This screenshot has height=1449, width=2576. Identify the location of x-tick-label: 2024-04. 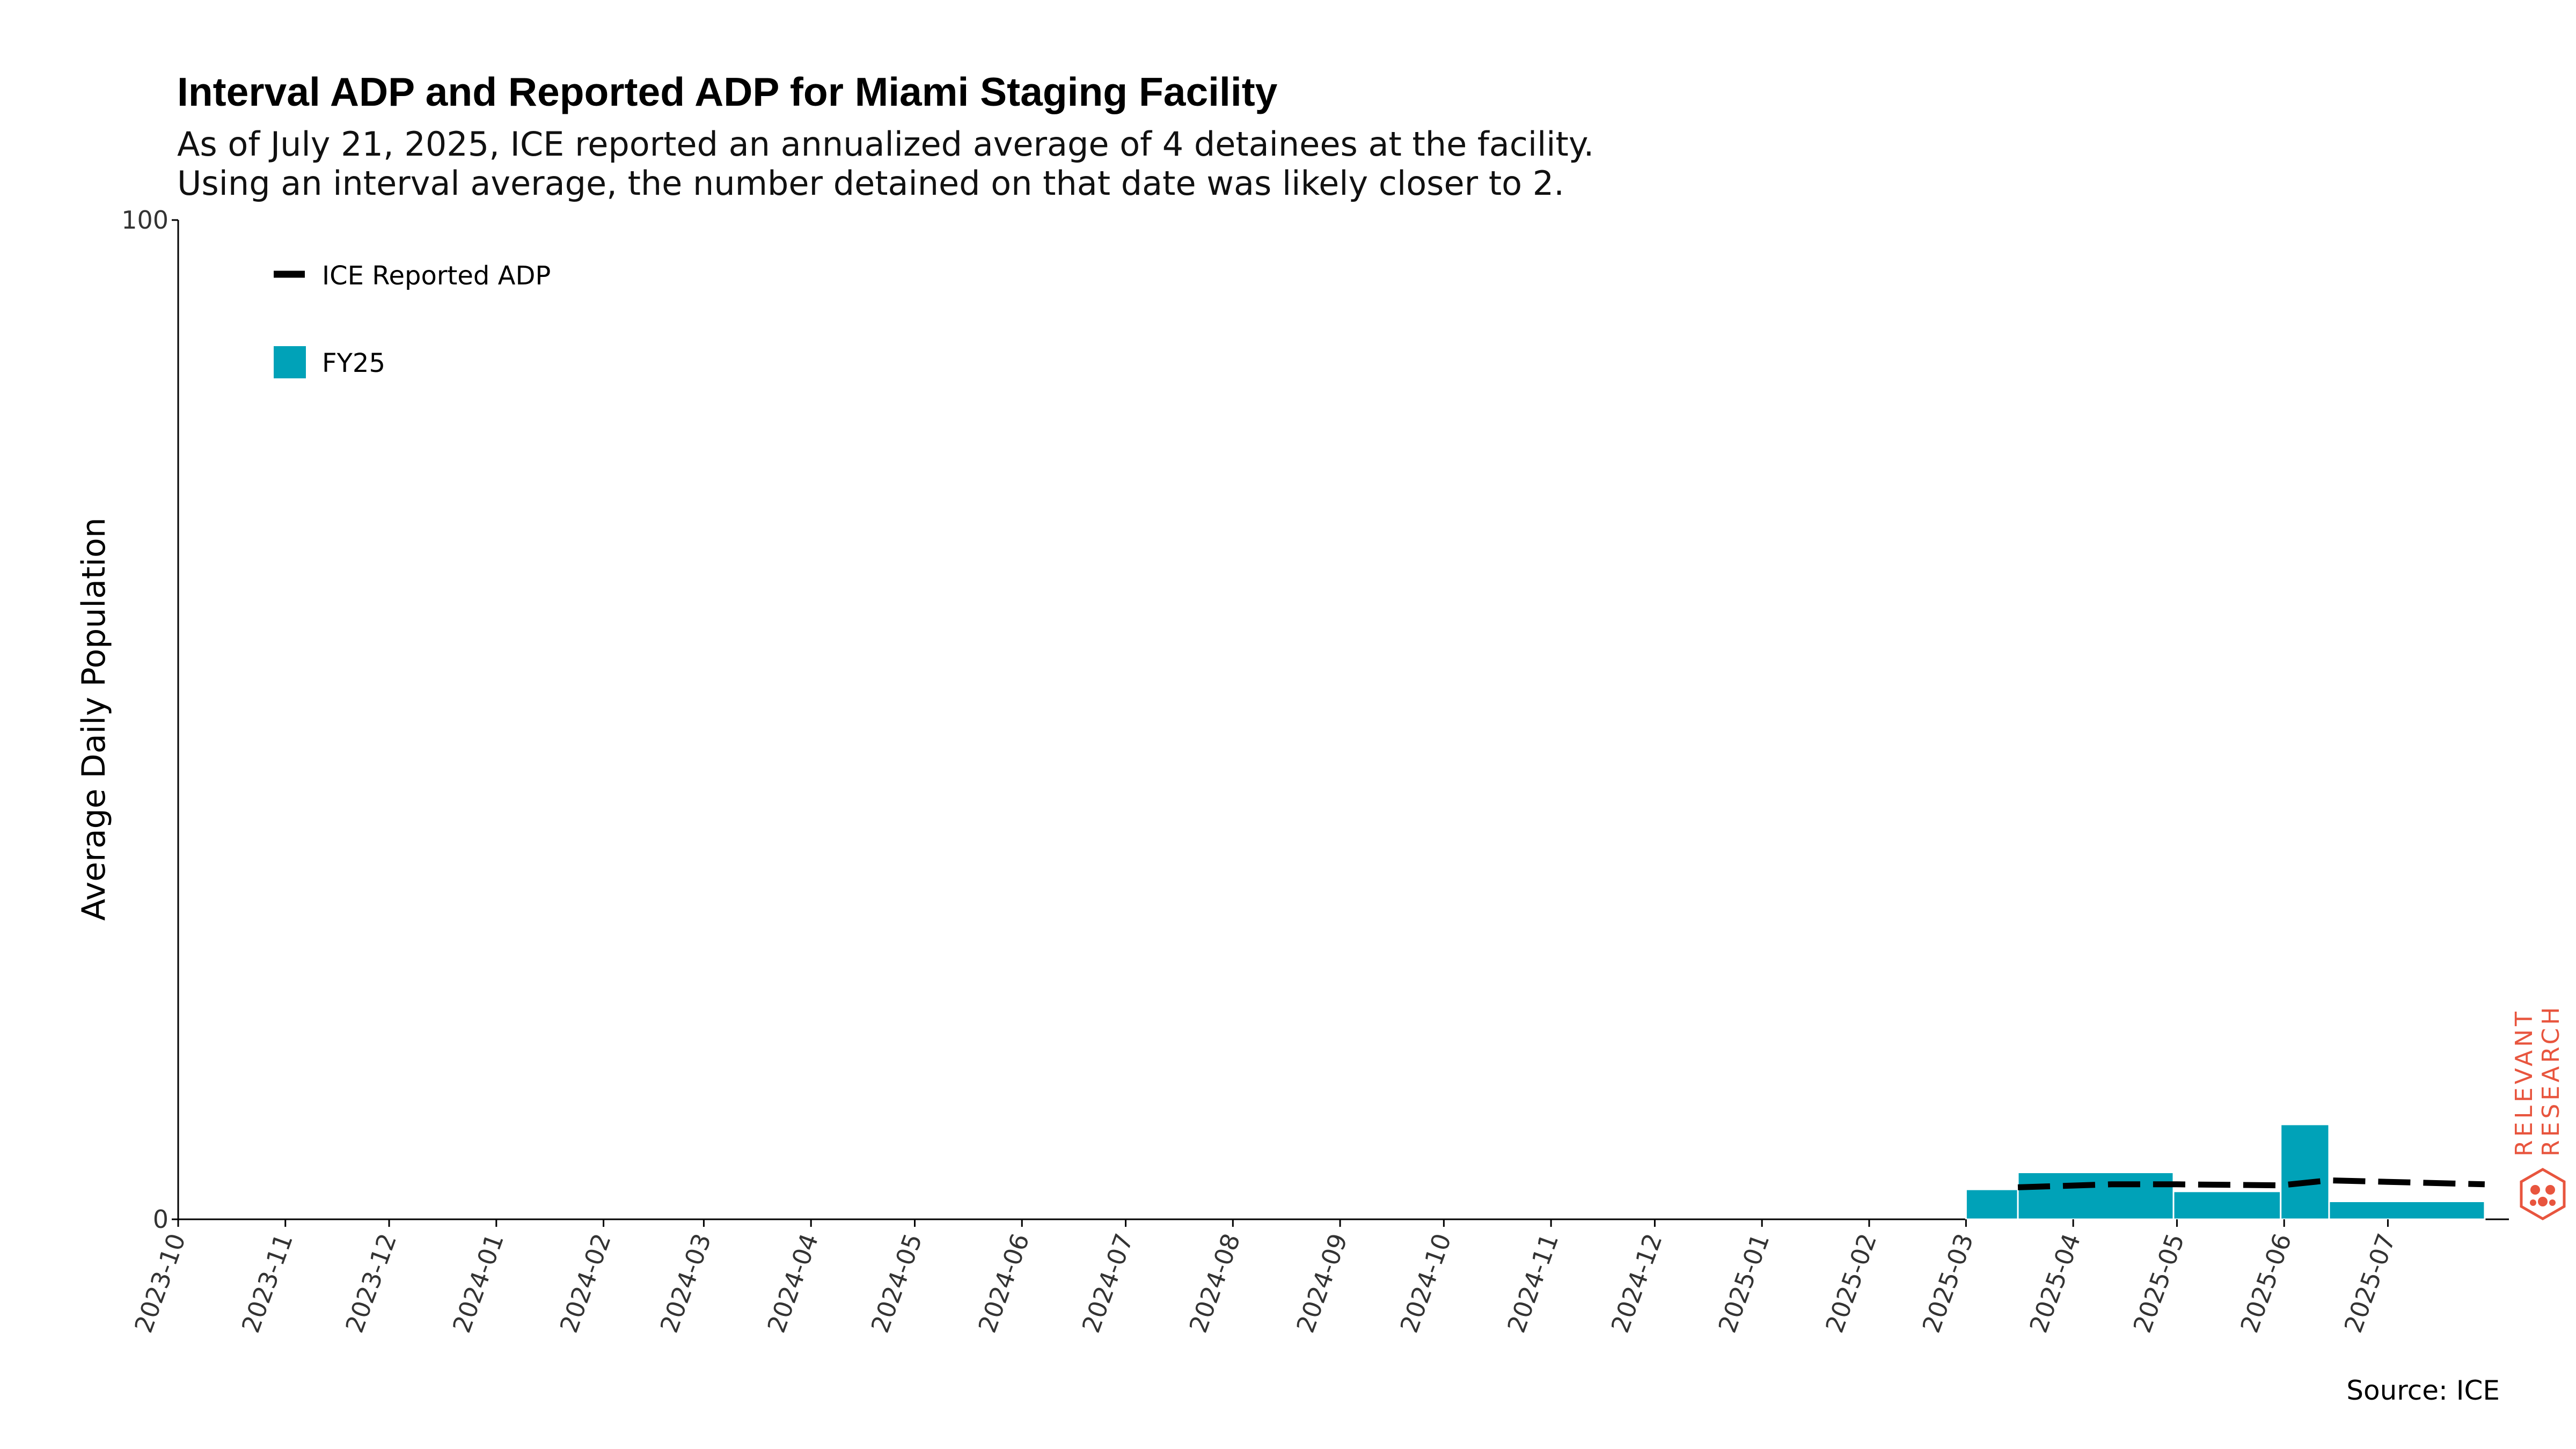
(793, 1283).